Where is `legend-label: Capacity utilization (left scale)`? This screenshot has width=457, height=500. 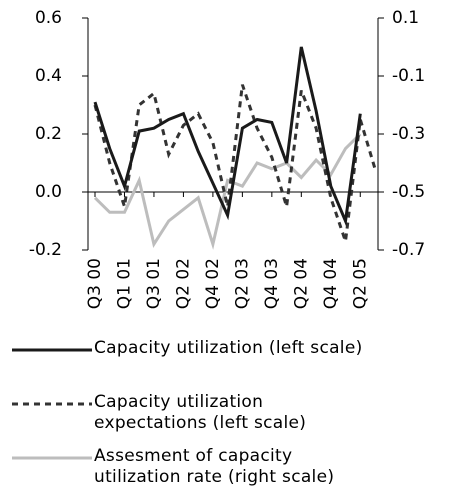
legend-label: Capacity utilization (left scale) is located at coordinates (228, 348).